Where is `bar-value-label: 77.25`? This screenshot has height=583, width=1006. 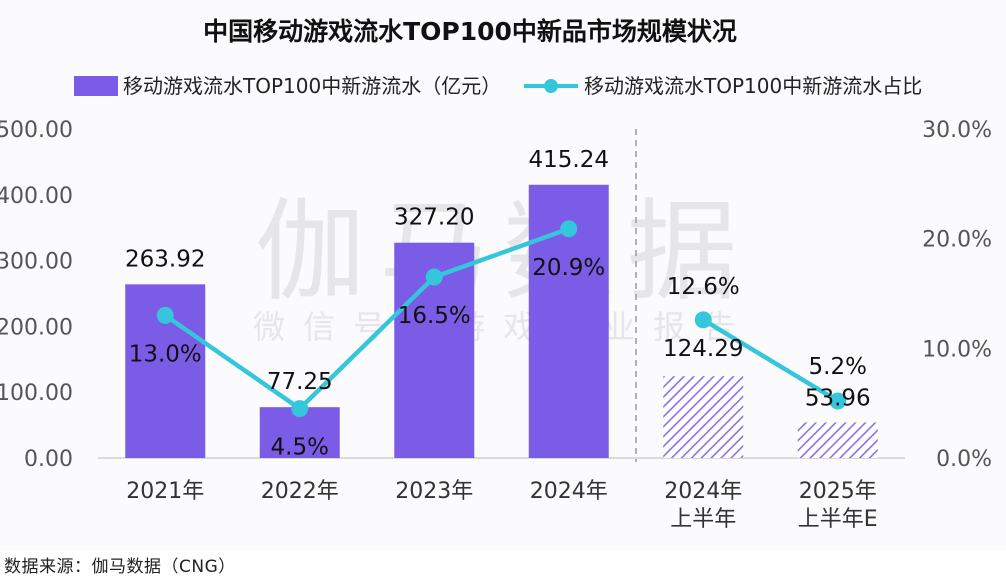 bar-value-label: 77.25 is located at coordinates (300, 382).